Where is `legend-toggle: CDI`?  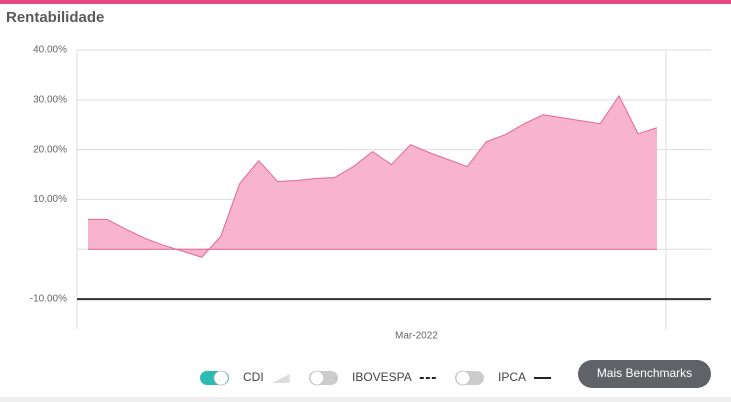 legend-toggle: CDI is located at coordinates (245, 378).